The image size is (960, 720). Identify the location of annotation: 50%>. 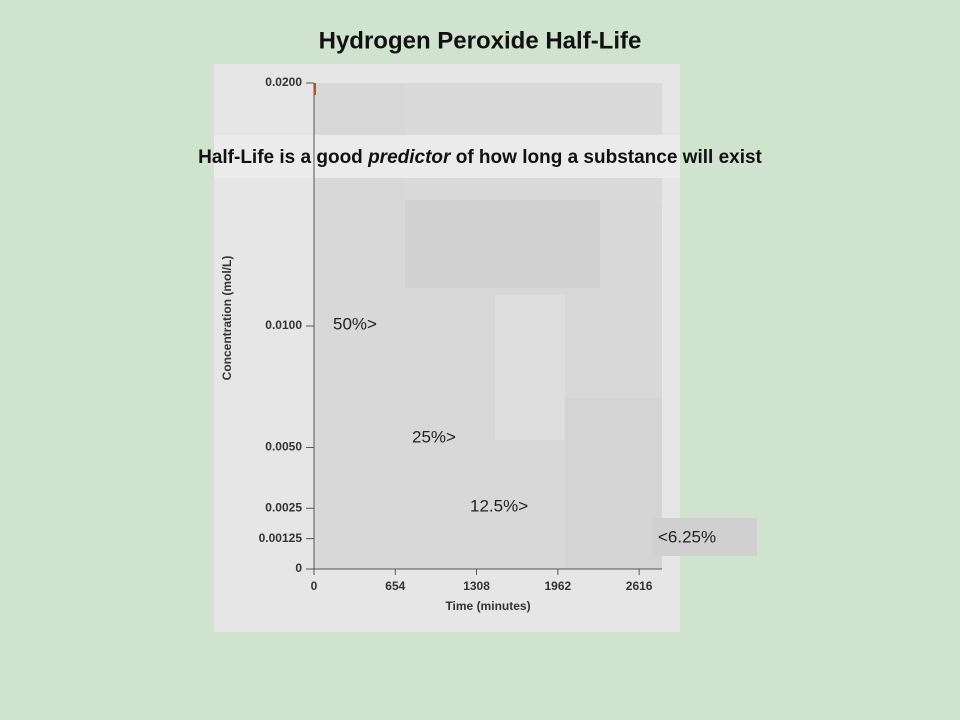
(355, 323).